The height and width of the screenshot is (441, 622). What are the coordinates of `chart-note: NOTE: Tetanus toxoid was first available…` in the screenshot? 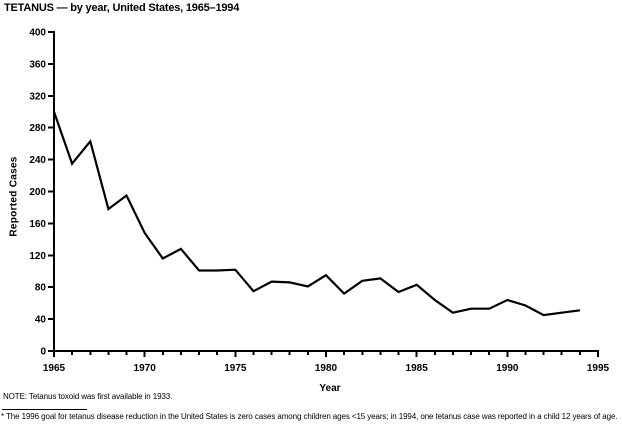 It's located at (88, 396).